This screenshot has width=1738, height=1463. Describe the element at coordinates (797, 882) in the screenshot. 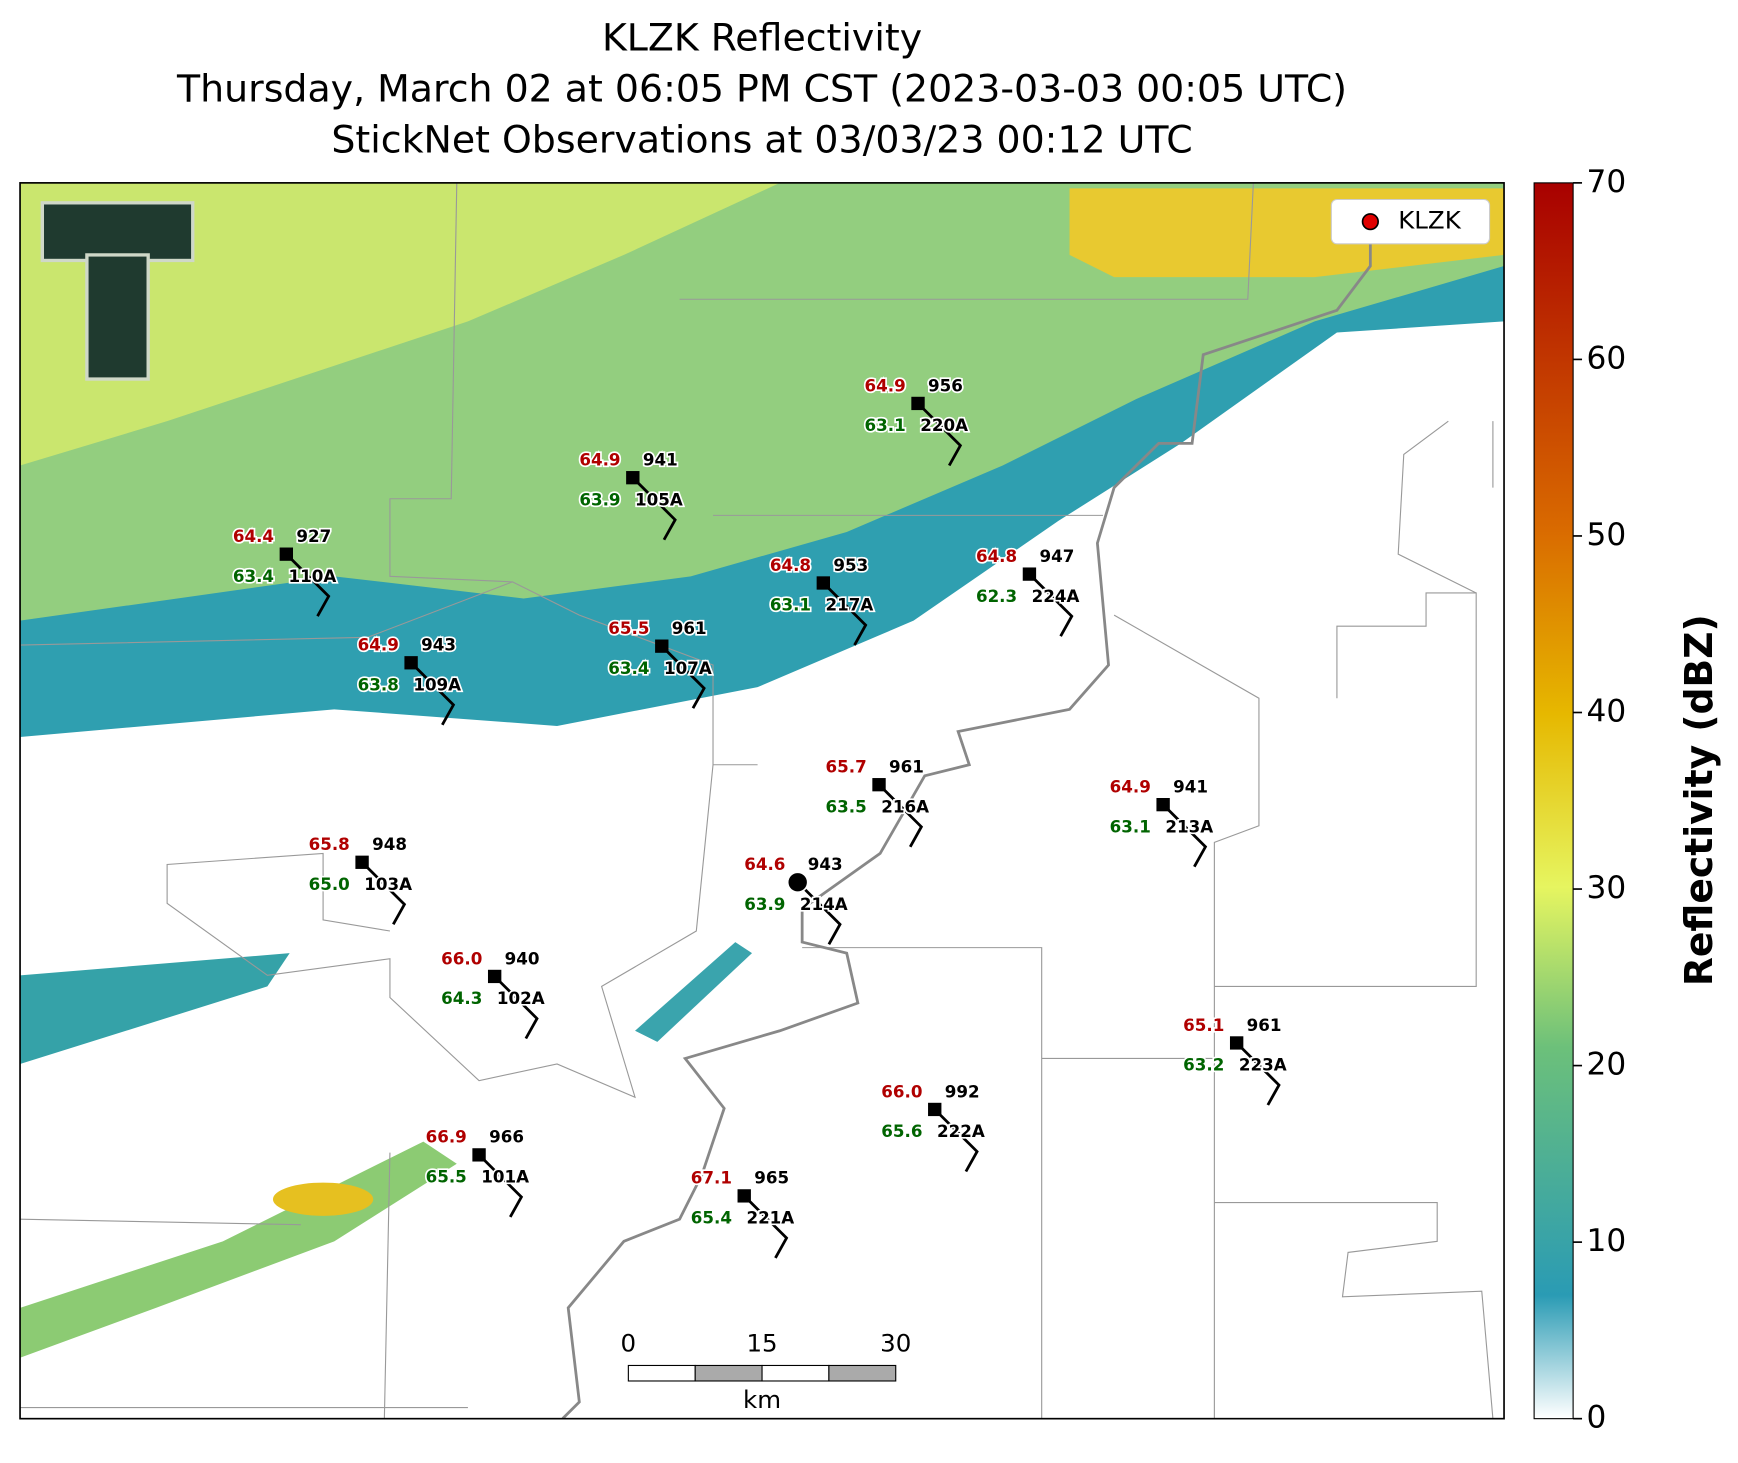

I see `radar-site` at that location.